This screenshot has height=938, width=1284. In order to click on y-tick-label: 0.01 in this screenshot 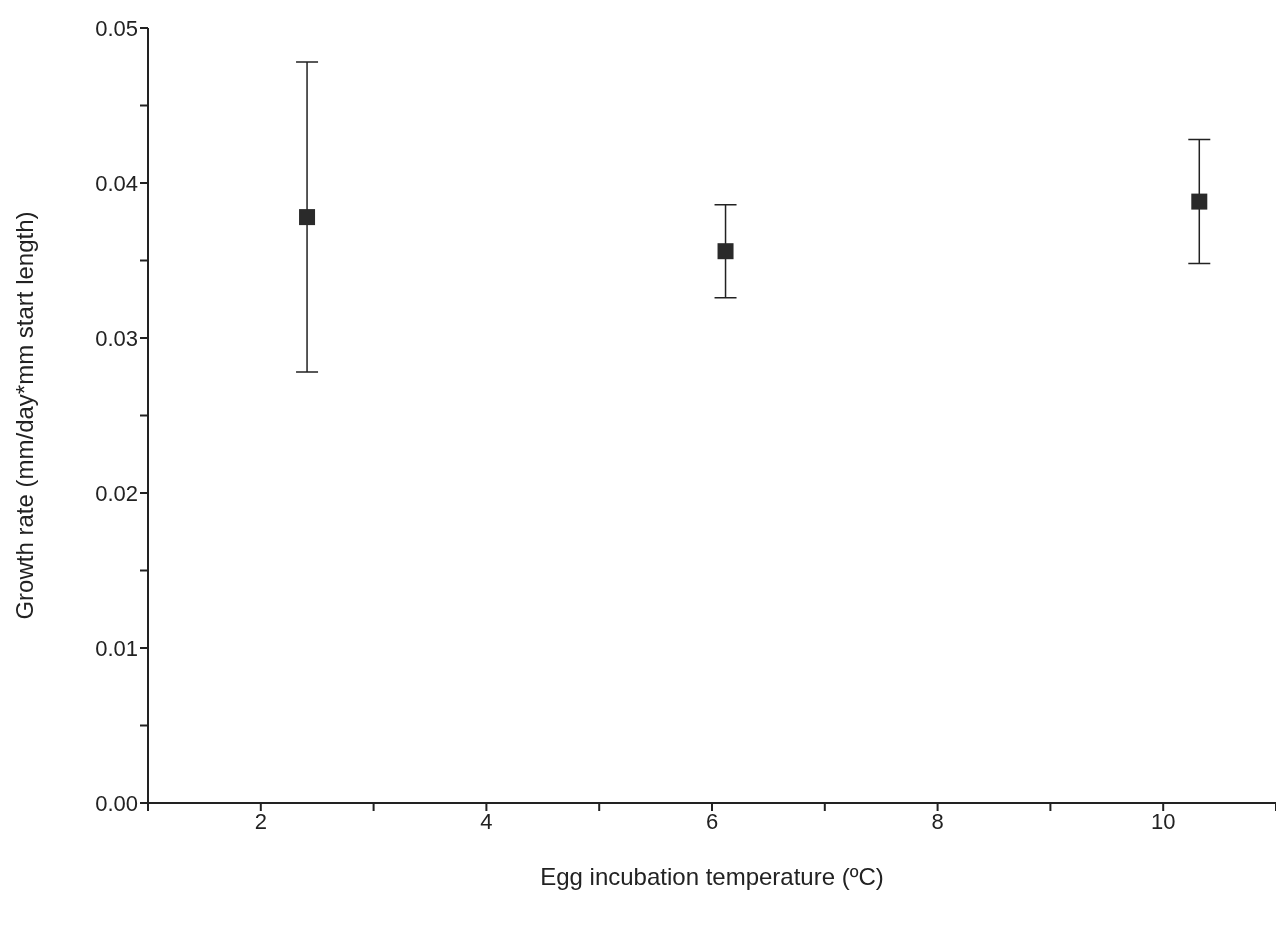, I will do `click(116, 648)`.